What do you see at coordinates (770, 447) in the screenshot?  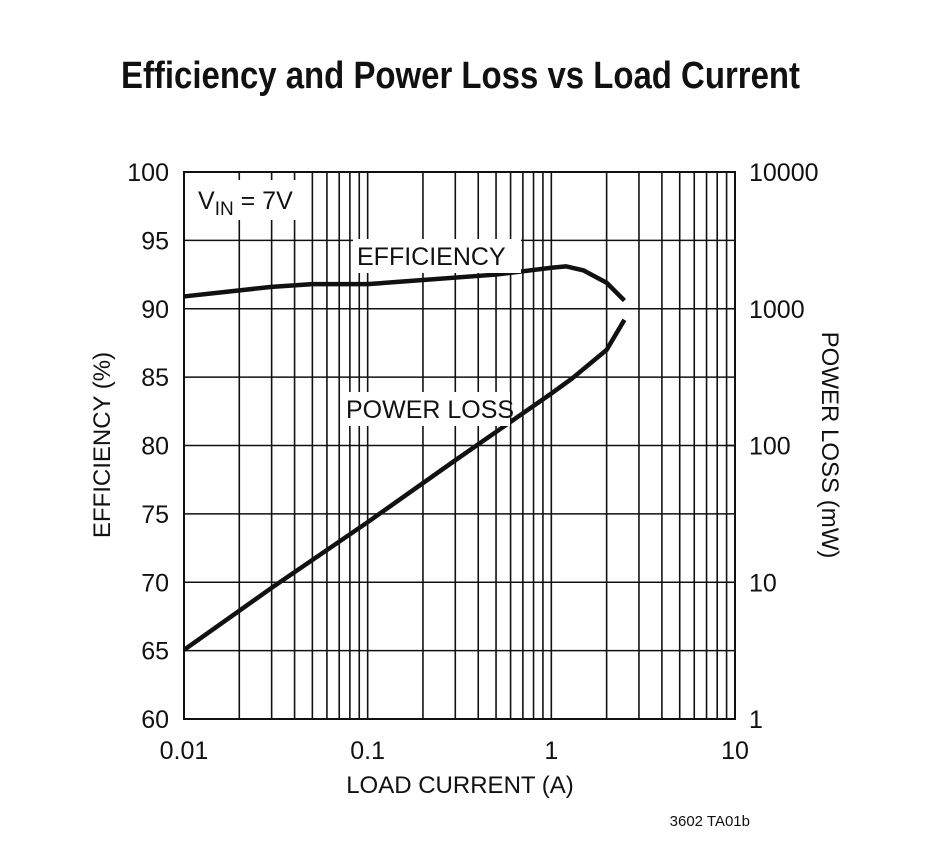 I see `y2-tick-label: 100` at bounding box center [770, 447].